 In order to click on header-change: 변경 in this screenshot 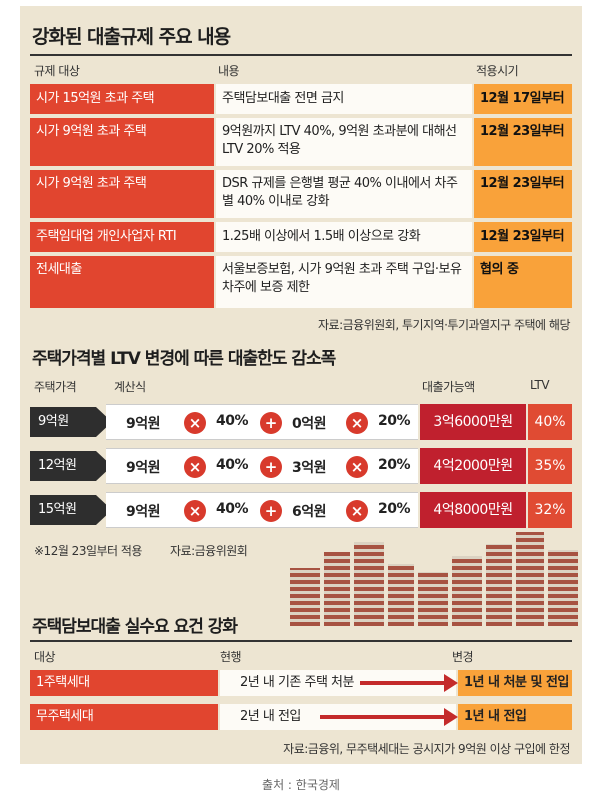, I will do `click(463, 657)`.